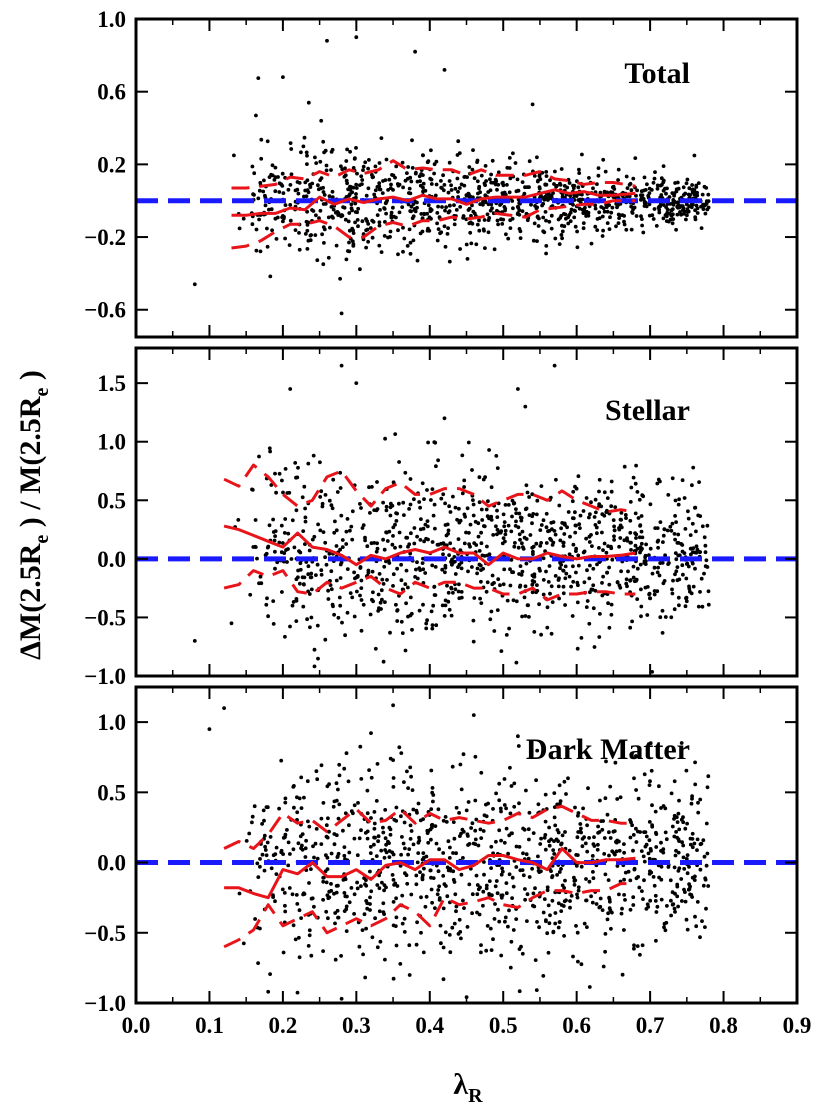 This screenshot has height=1107, width=830. What do you see at coordinates (33, 515) in the screenshot?
I see `y-axis-label: ΔM(2.5Re ) / M(2.5Re )` at bounding box center [33, 515].